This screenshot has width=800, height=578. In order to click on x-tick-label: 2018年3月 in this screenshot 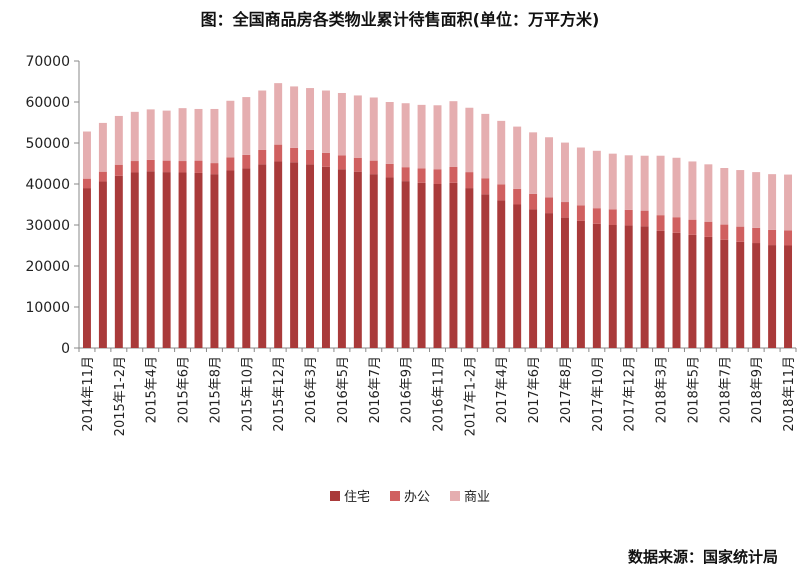, I will do `click(662, 389)`.